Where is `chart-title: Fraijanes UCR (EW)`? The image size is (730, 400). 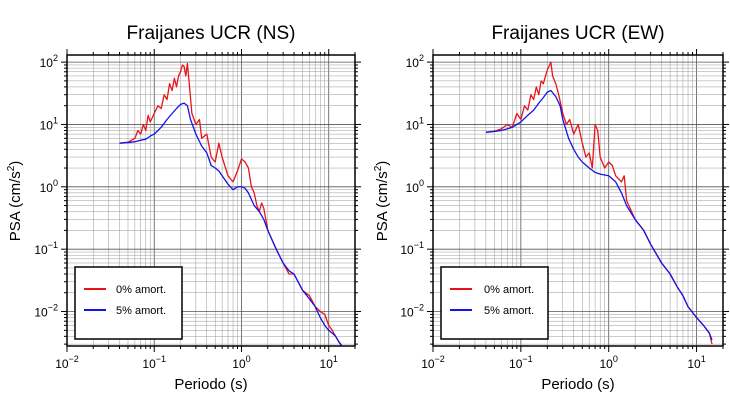
chart-title: Fraijanes UCR (EW) is located at coordinates (577, 33).